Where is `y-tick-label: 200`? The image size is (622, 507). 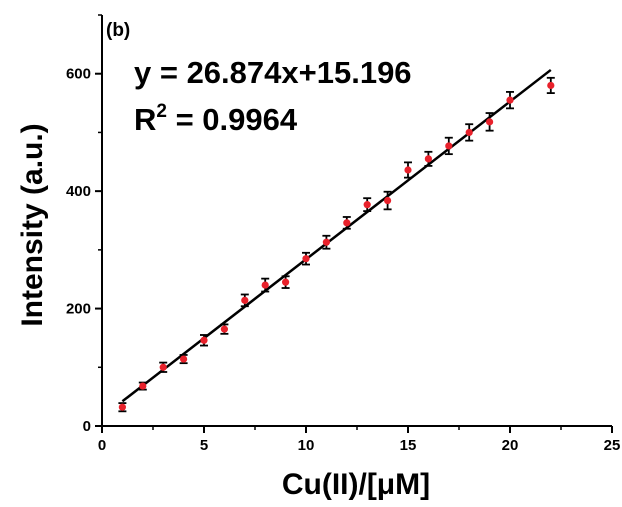
y-tick-label: 200 is located at coordinates (78, 309).